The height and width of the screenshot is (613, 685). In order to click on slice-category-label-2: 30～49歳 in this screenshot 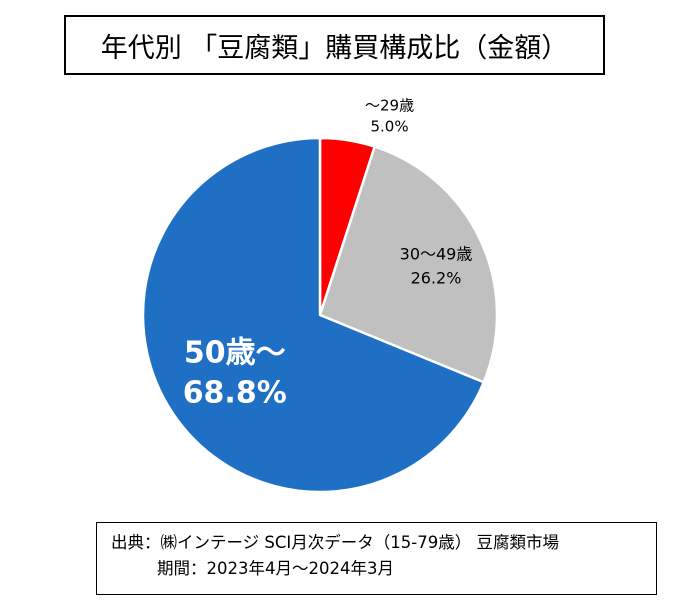, I will do `click(436, 254)`.